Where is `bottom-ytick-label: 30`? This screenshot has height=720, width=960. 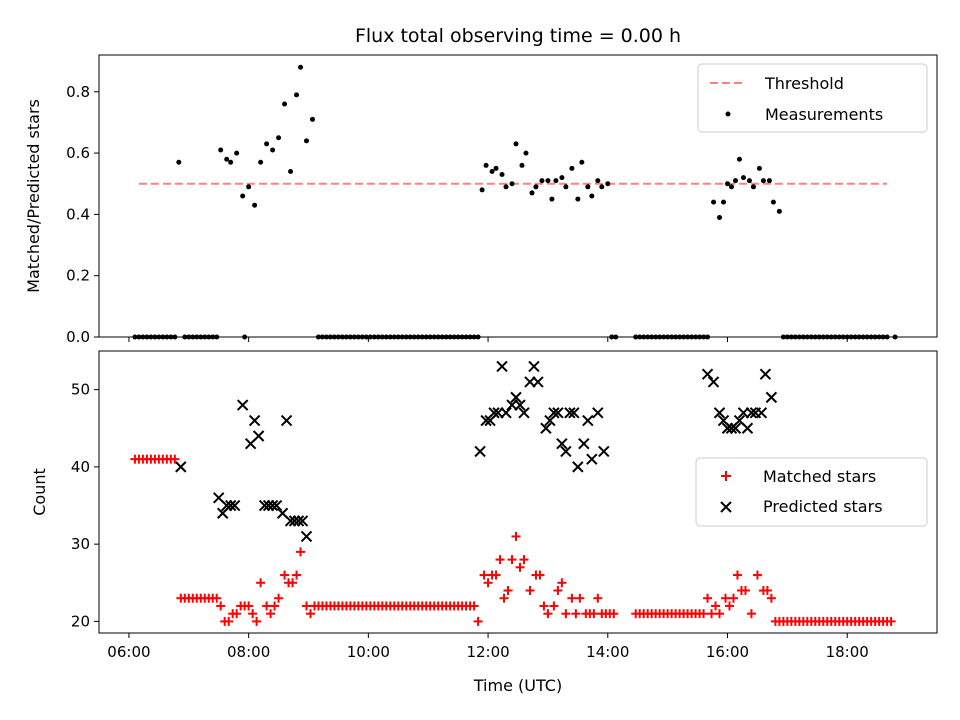
bottom-ytick-label: 30 is located at coordinates (80, 544).